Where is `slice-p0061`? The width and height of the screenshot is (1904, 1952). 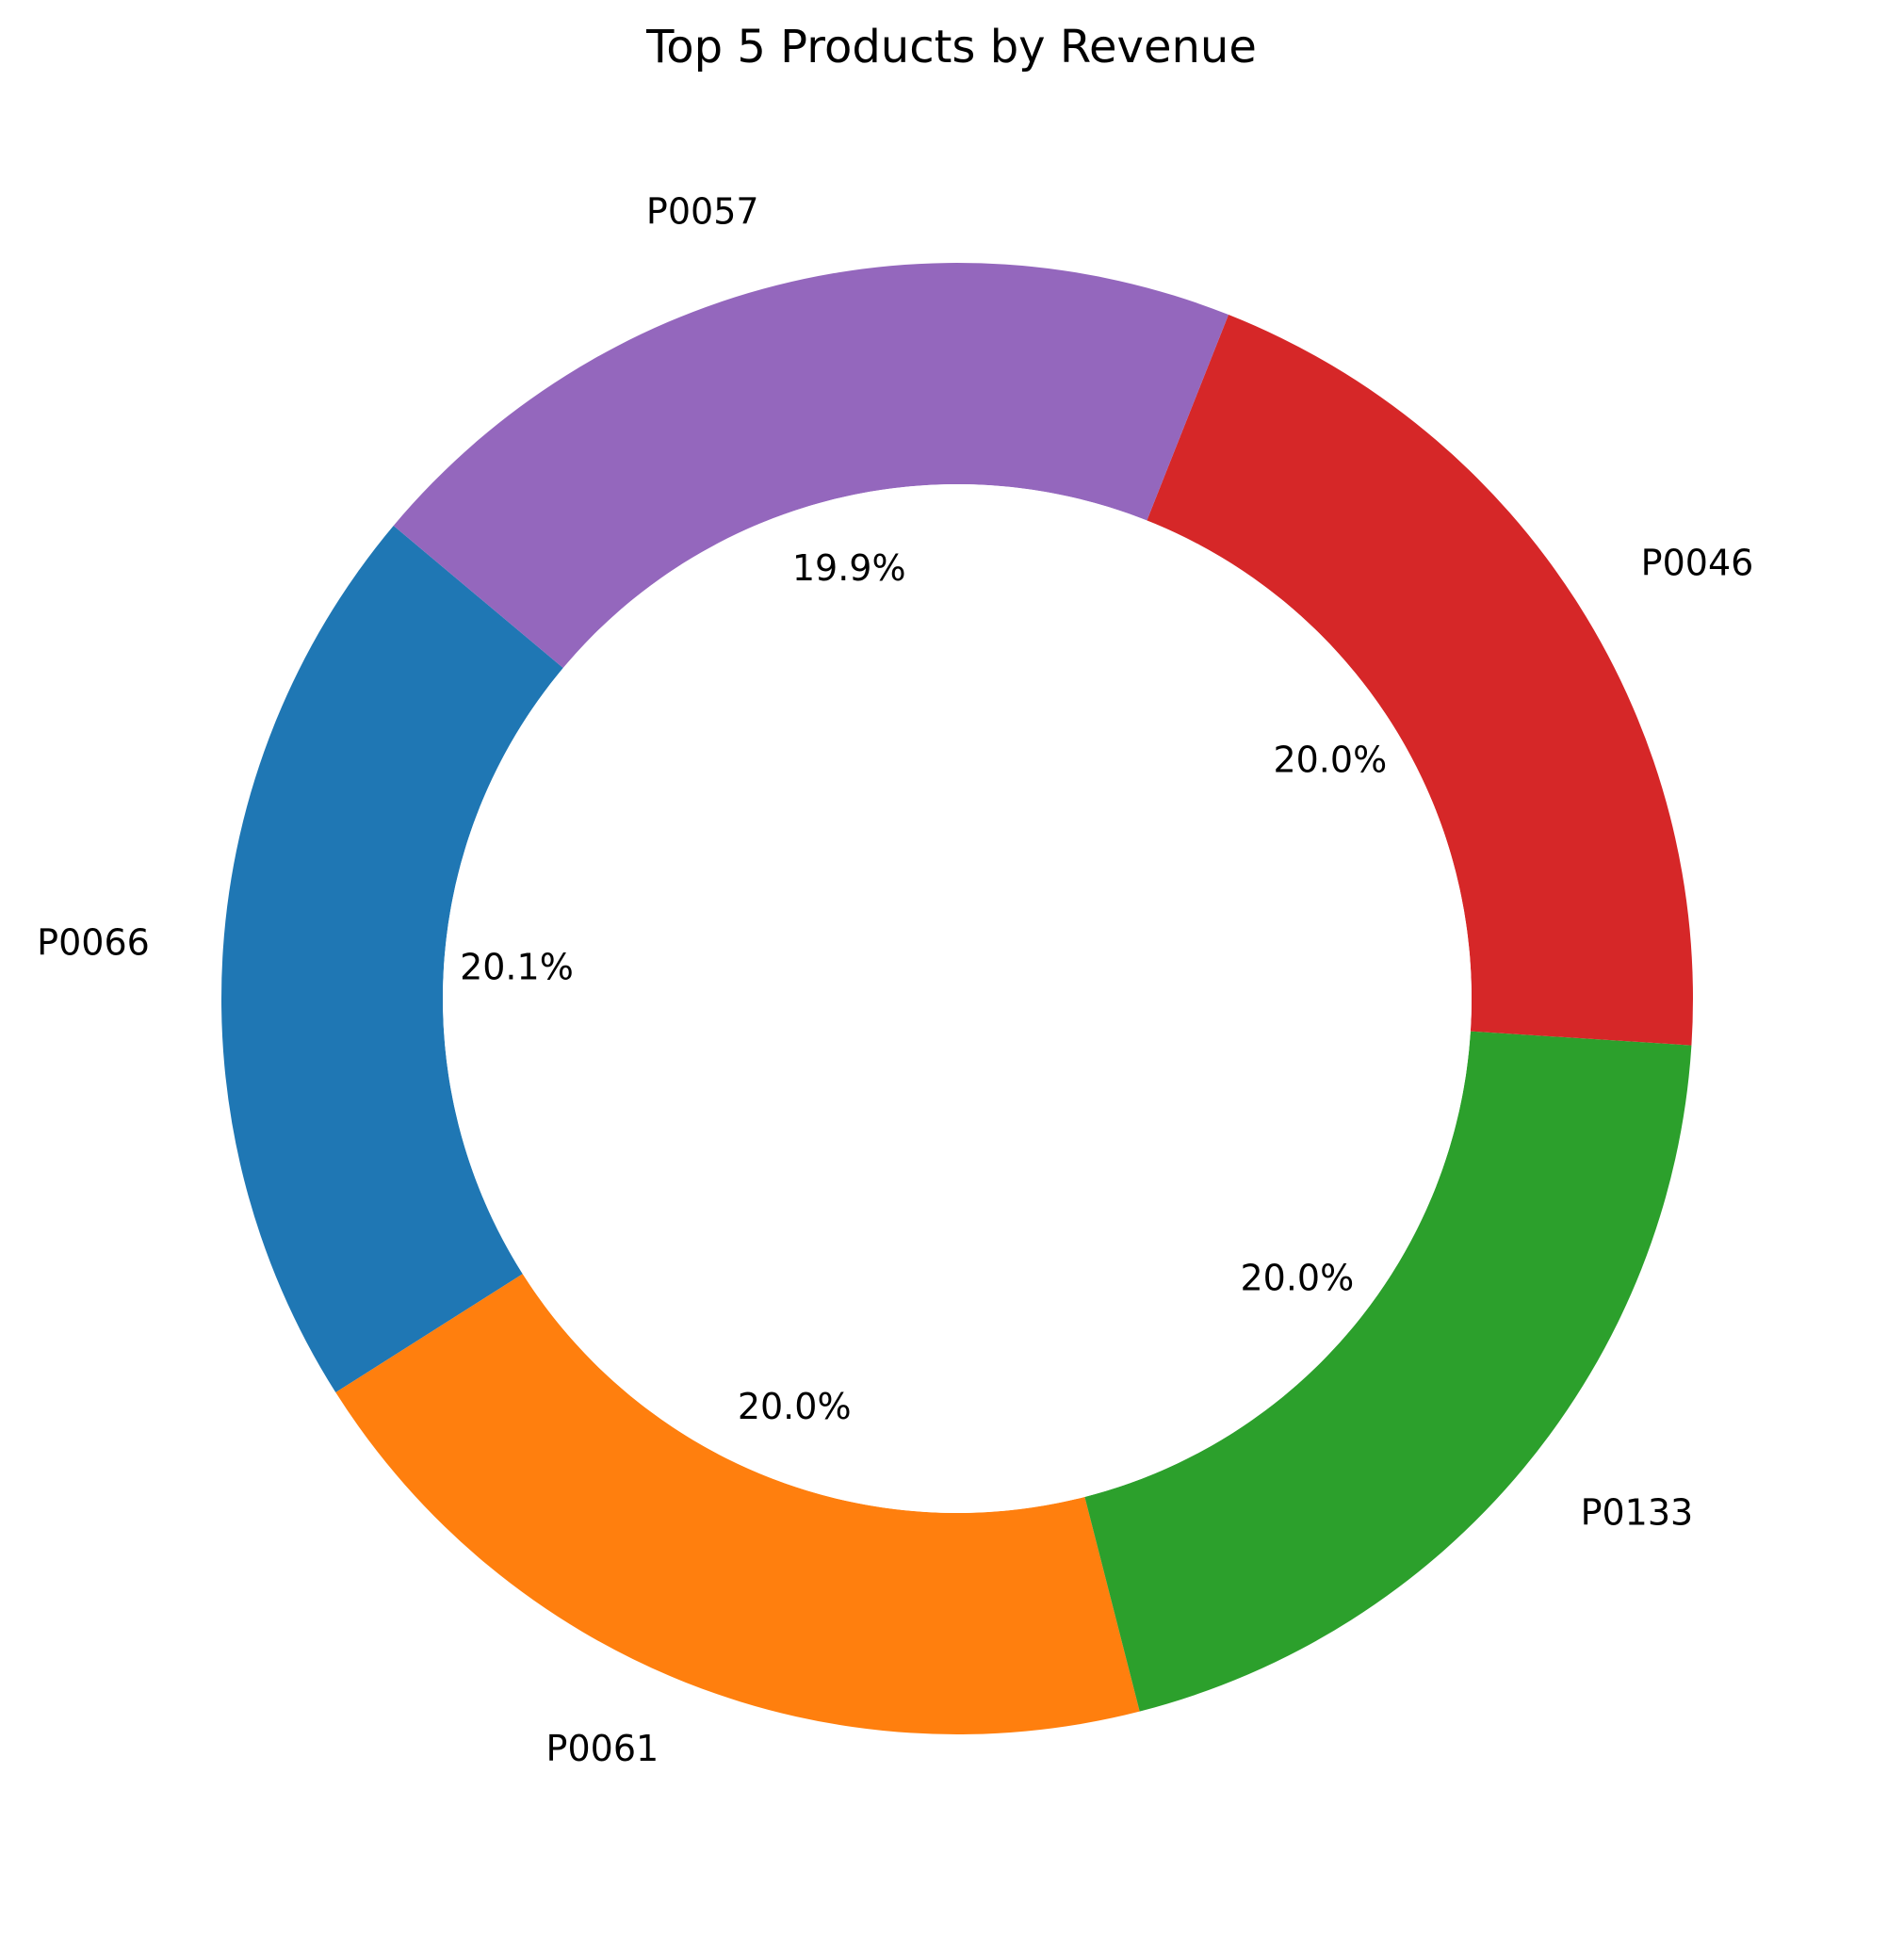
slice-p0061 is located at coordinates (737, 1504).